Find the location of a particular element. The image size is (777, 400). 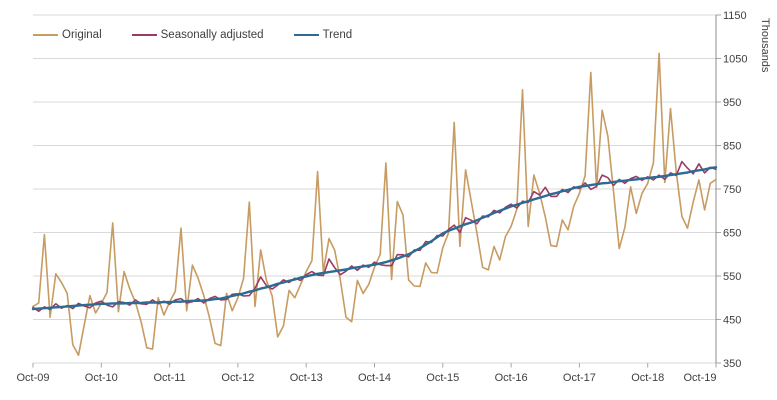

legend-label-trend: Trend is located at coordinates (337, 35).